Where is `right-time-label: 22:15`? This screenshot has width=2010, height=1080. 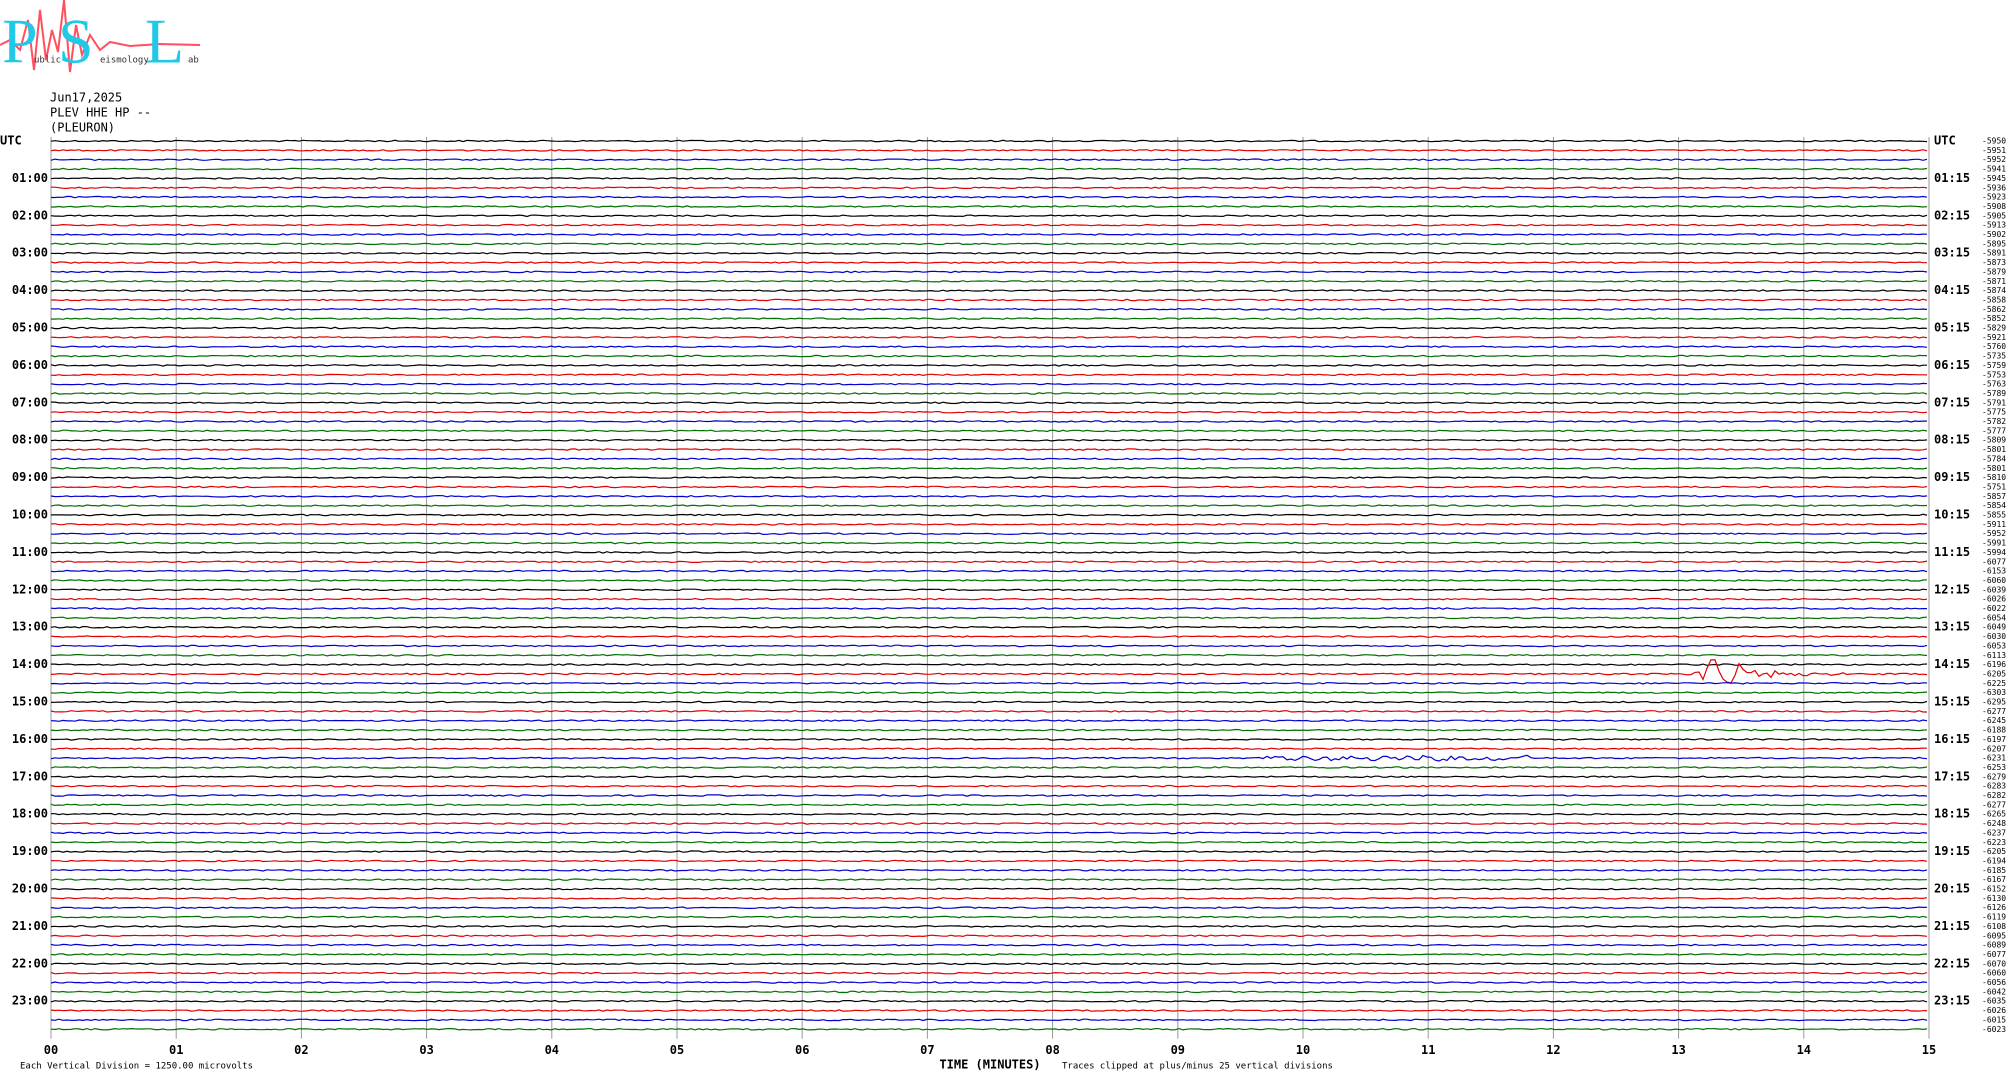
right-time-label: 22:15 is located at coordinates (1952, 963).